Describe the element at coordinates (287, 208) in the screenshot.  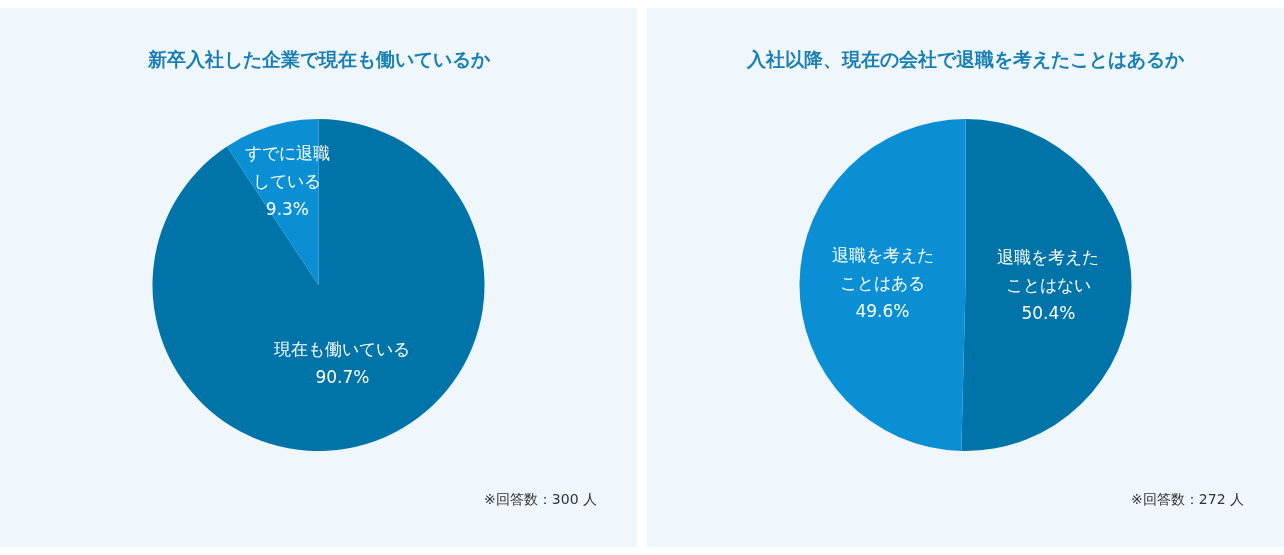
I see `data-label: 9.3%` at that location.